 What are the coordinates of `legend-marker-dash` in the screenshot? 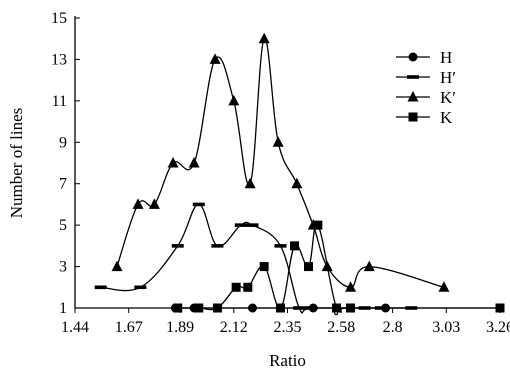 It's located at (413, 77).